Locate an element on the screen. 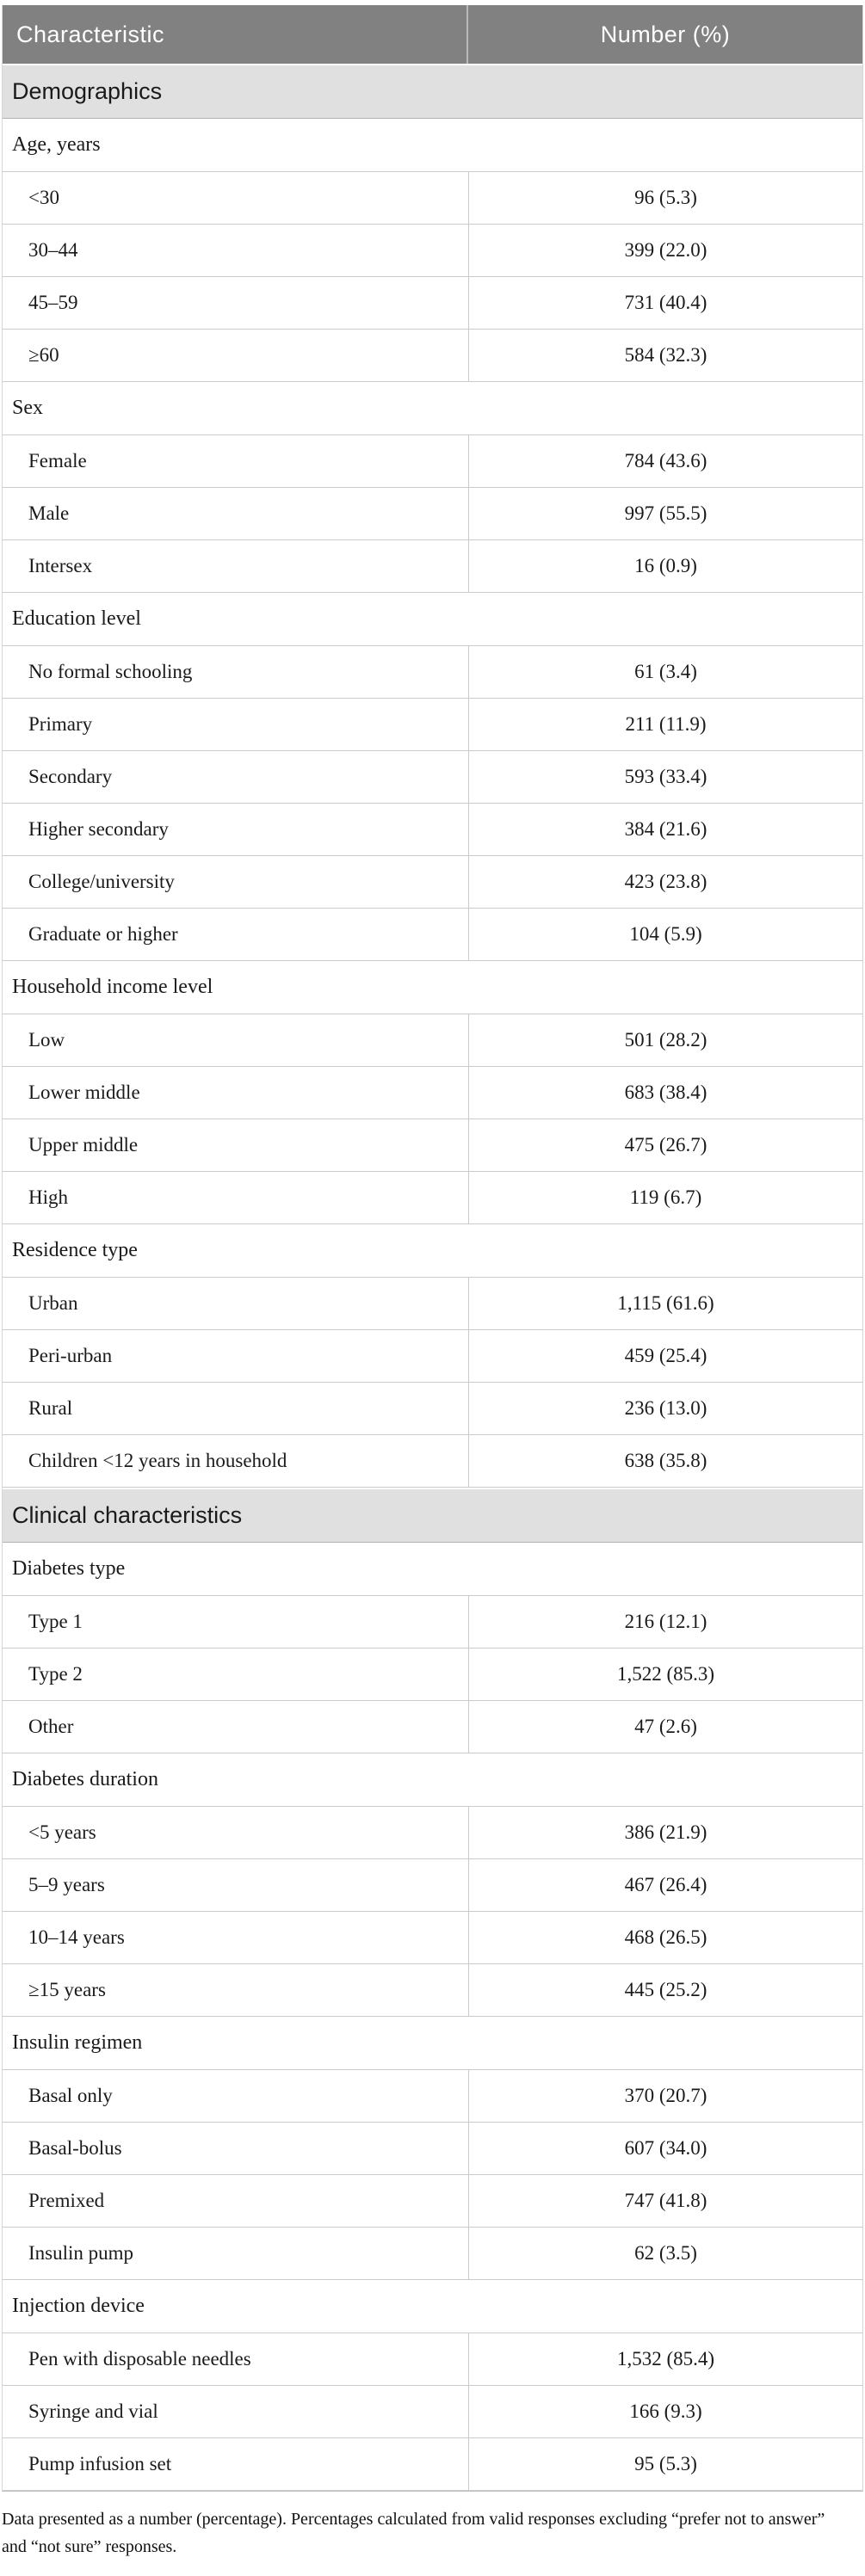  table-row: Upper middle 475 (26.7) is located at coordinates (432, 1145).